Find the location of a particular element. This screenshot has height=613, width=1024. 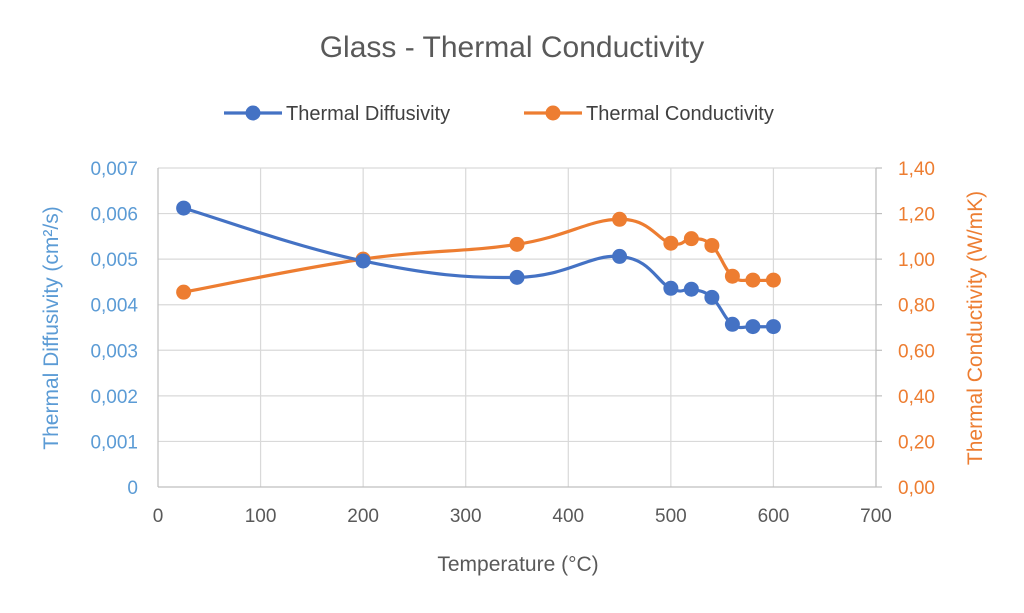

chart-title: Glass - Thermal Conductivity is located at coordinates (512, 47).